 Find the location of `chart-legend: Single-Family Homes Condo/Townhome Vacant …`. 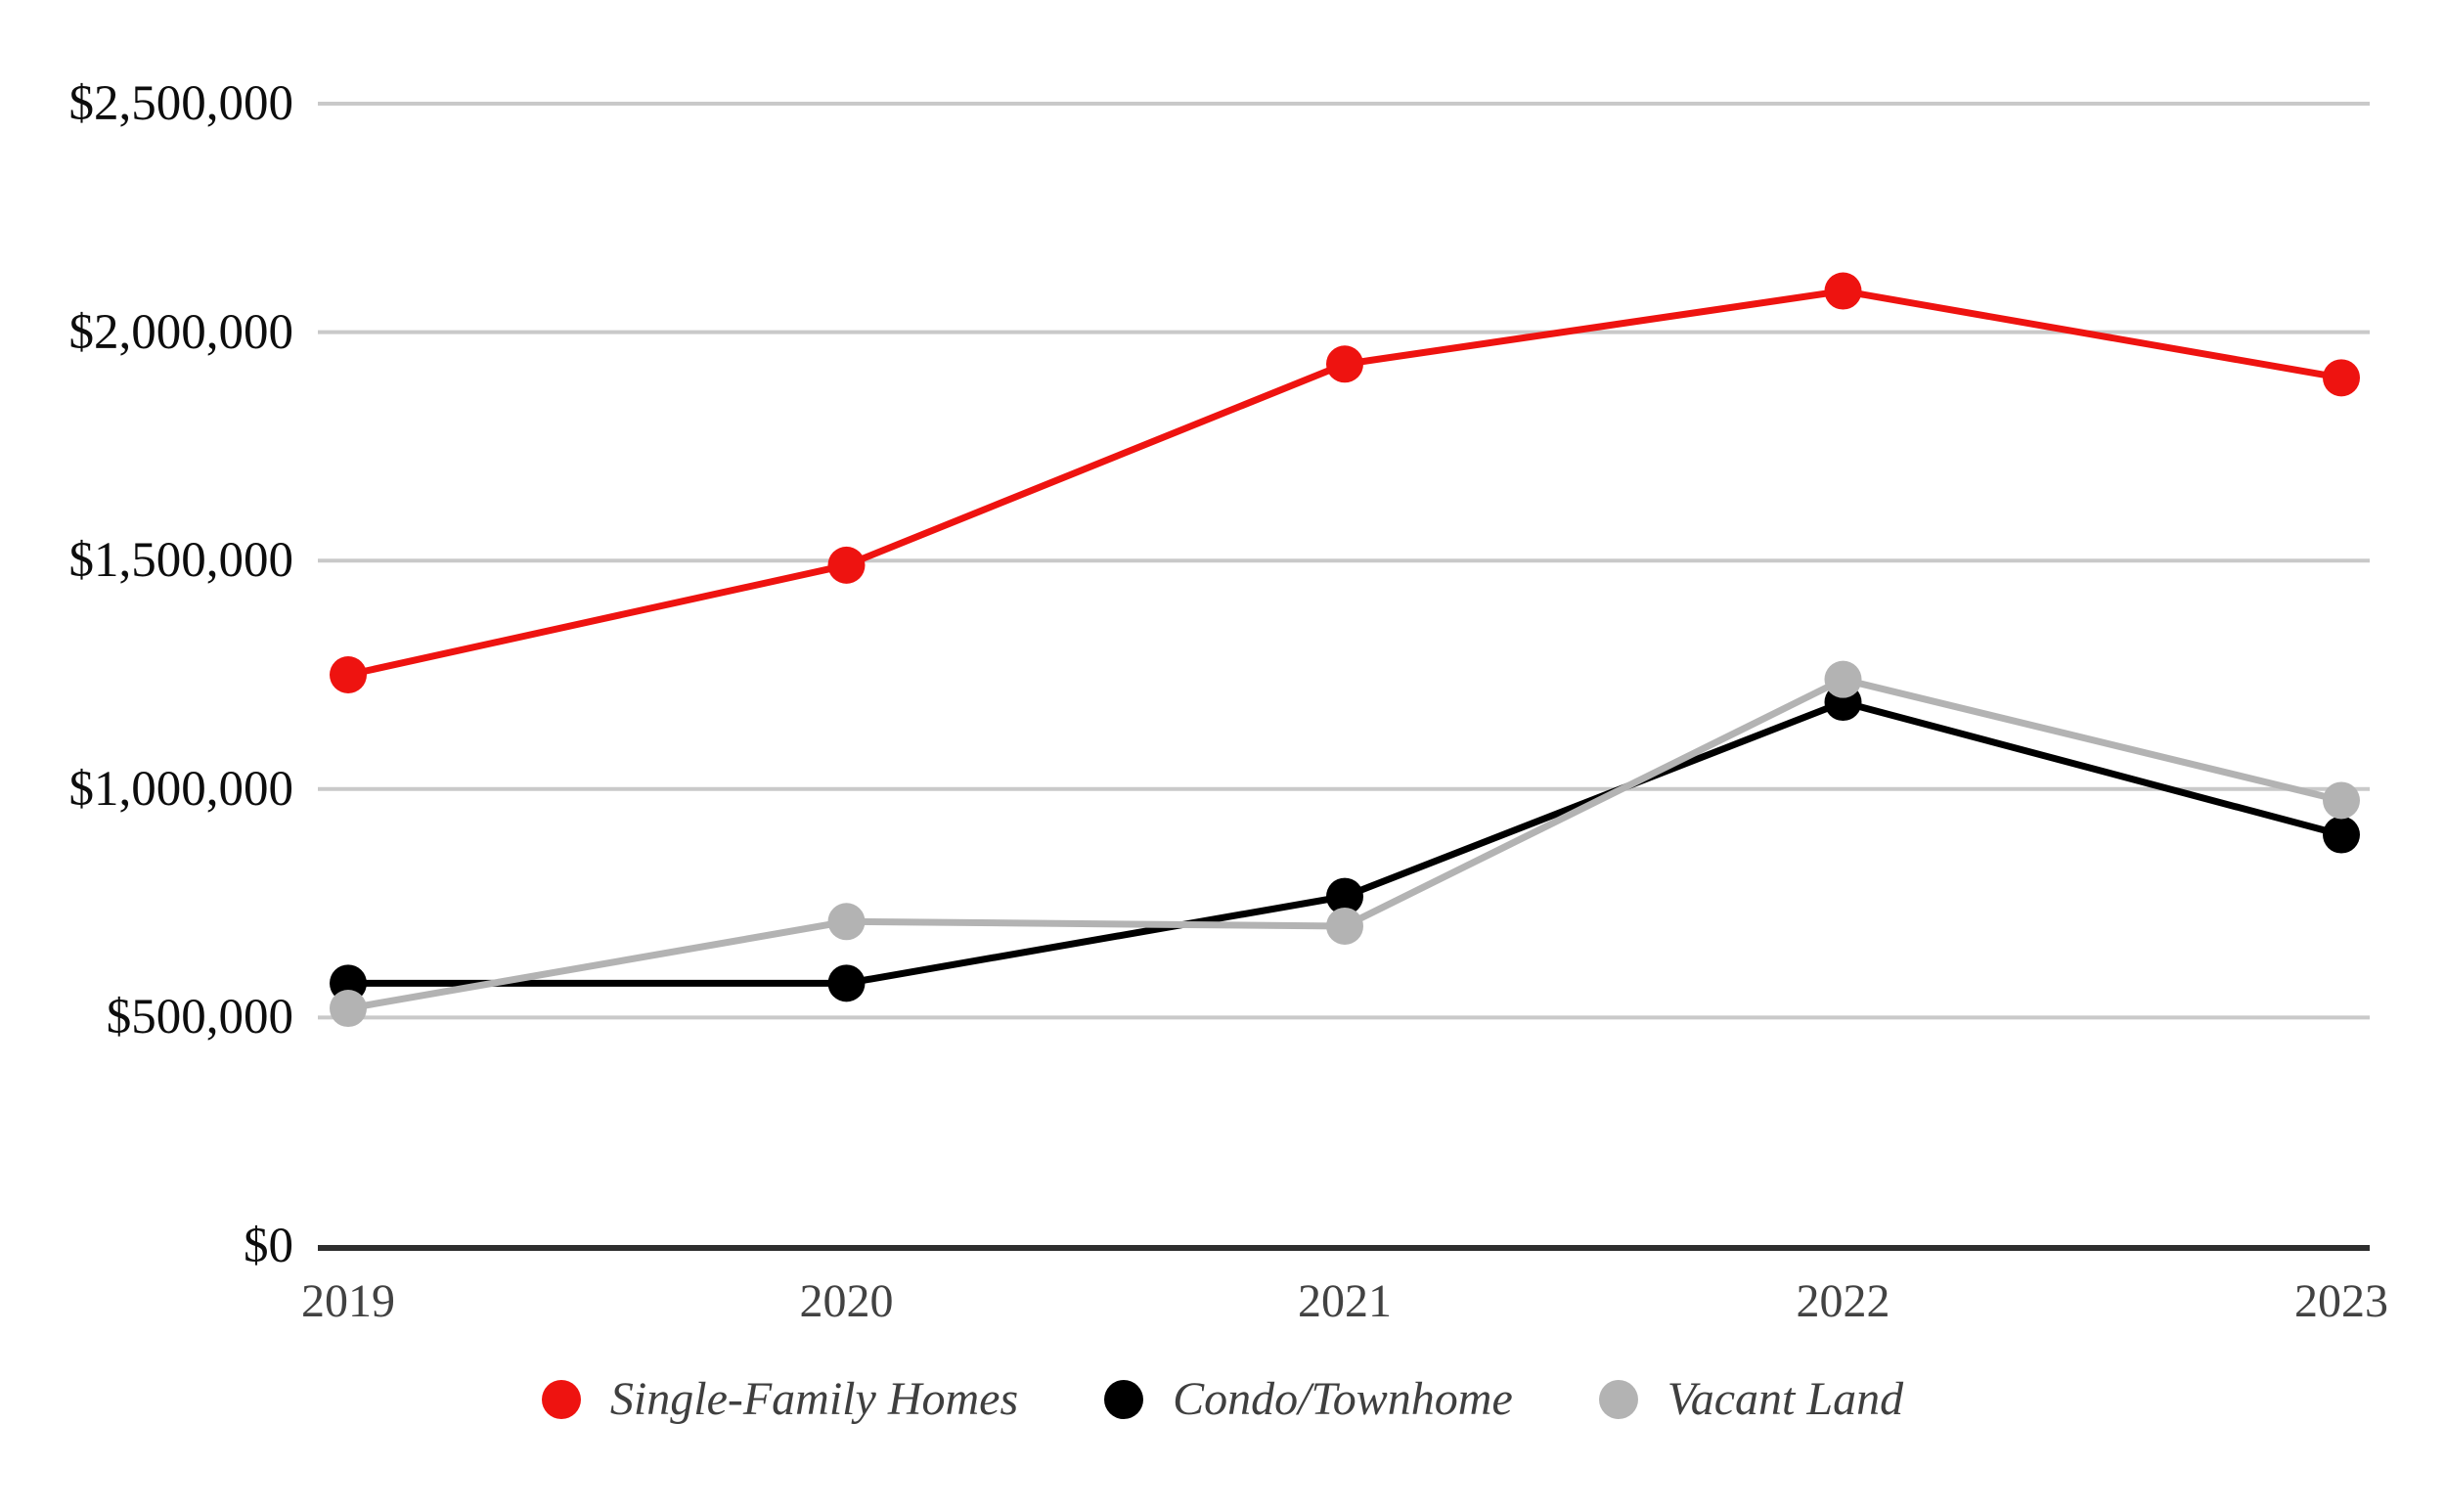

chart-legend: Single-Family Homes Condo/Townhome Vacant … is located at coordinates (1222, 1399).